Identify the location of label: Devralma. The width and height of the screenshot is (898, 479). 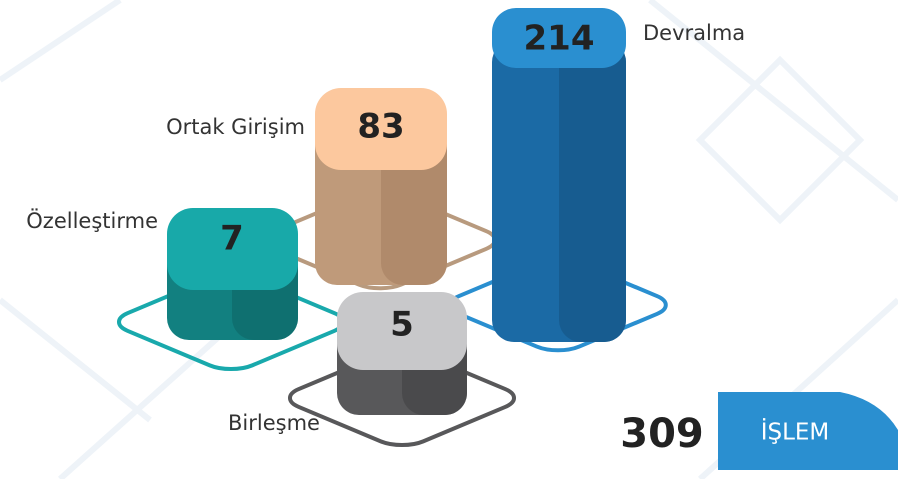
(694, 33).